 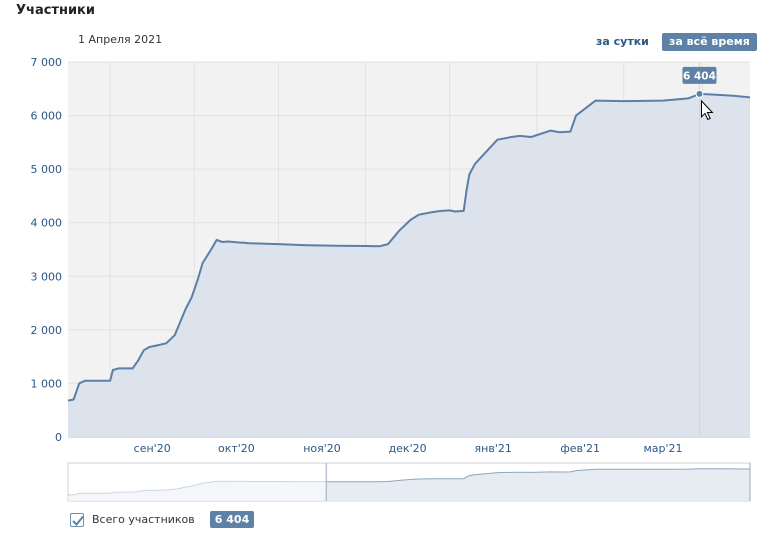 What do you see at coordinates (236, 448) in the screenshot?
I see `x-tick-label: окт'20` at bounding box center [236, 448].